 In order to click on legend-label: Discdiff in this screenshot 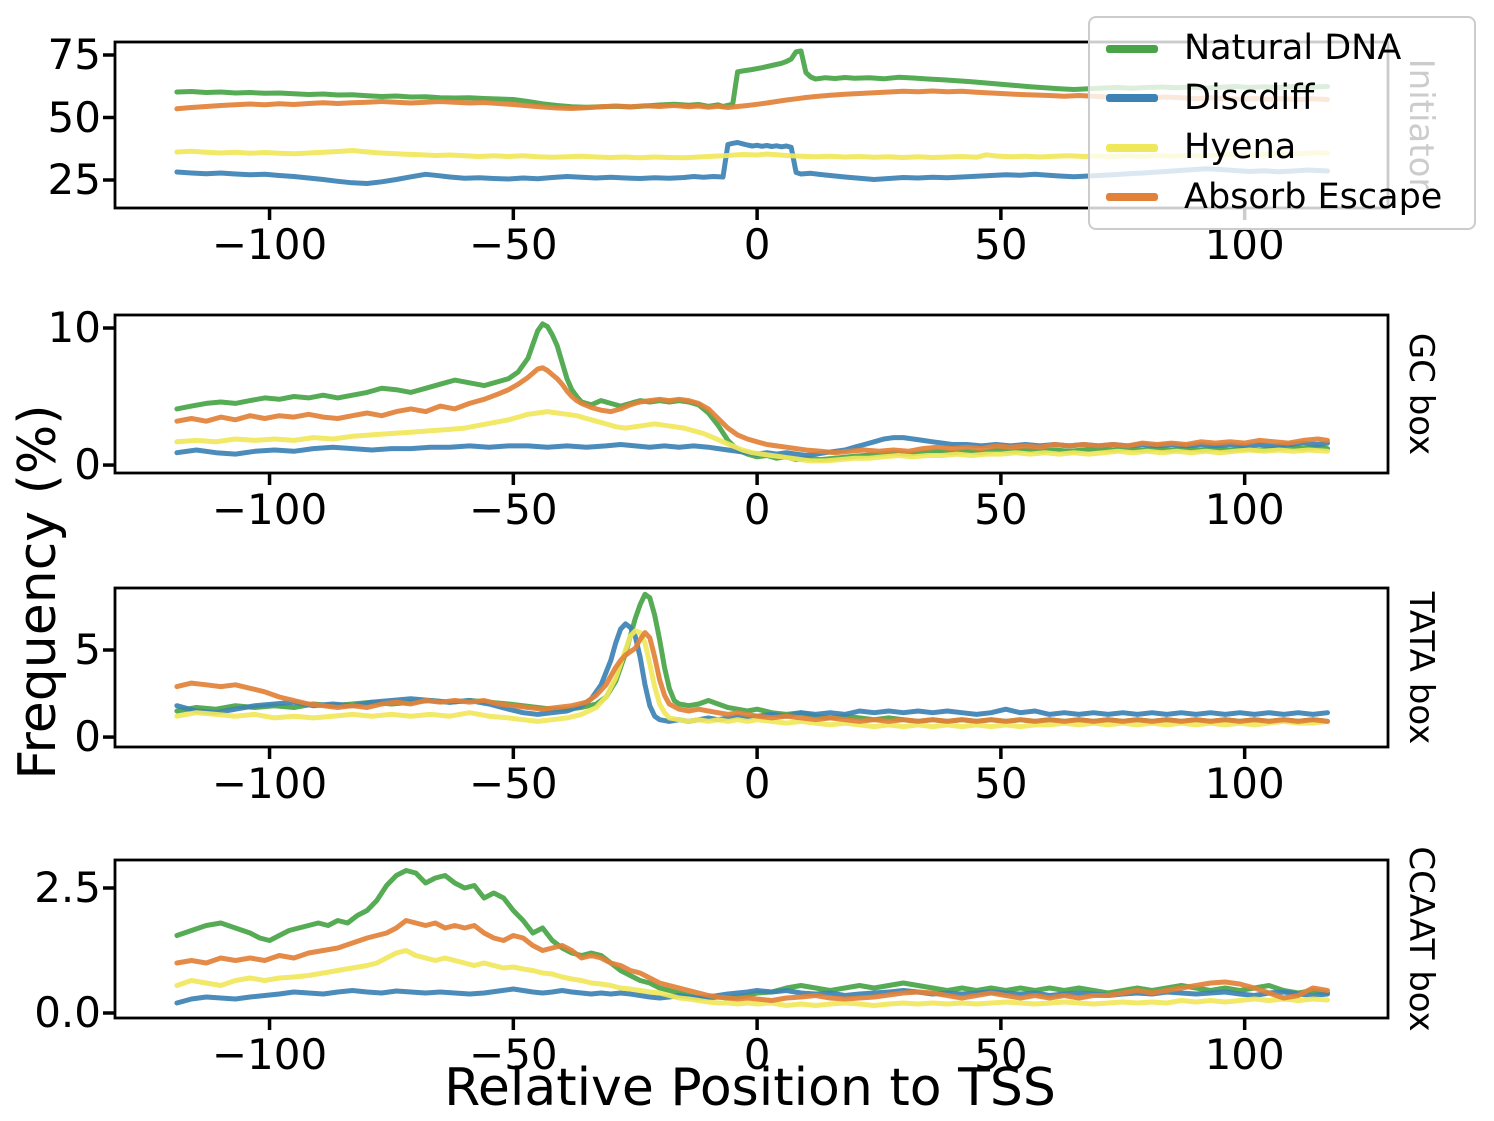, I will do `click(1249, 97)`.